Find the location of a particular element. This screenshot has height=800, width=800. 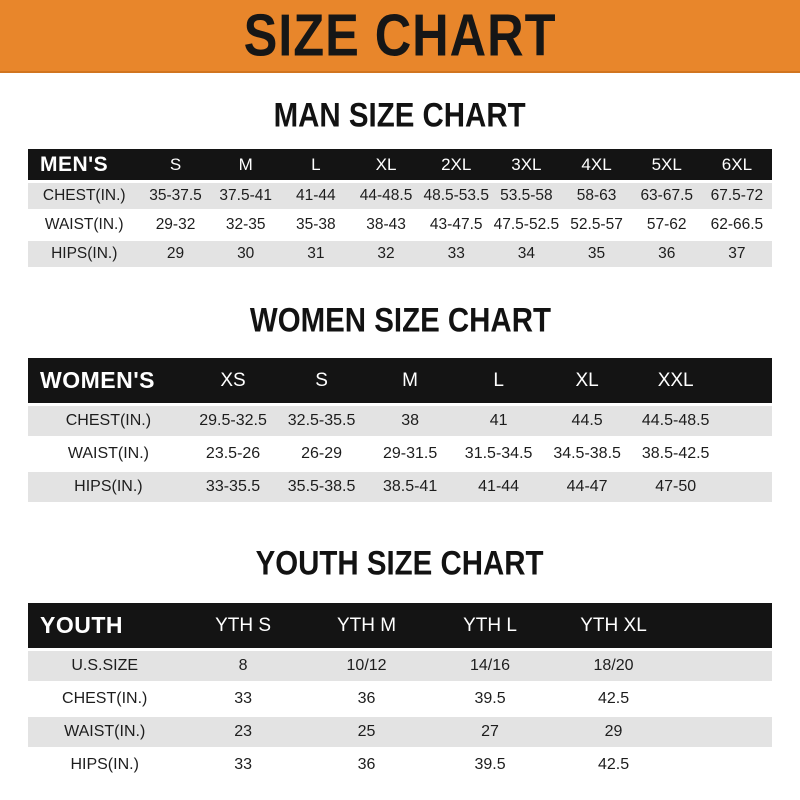

measurement-value: 10/12 is located at coordinates (366, 666).